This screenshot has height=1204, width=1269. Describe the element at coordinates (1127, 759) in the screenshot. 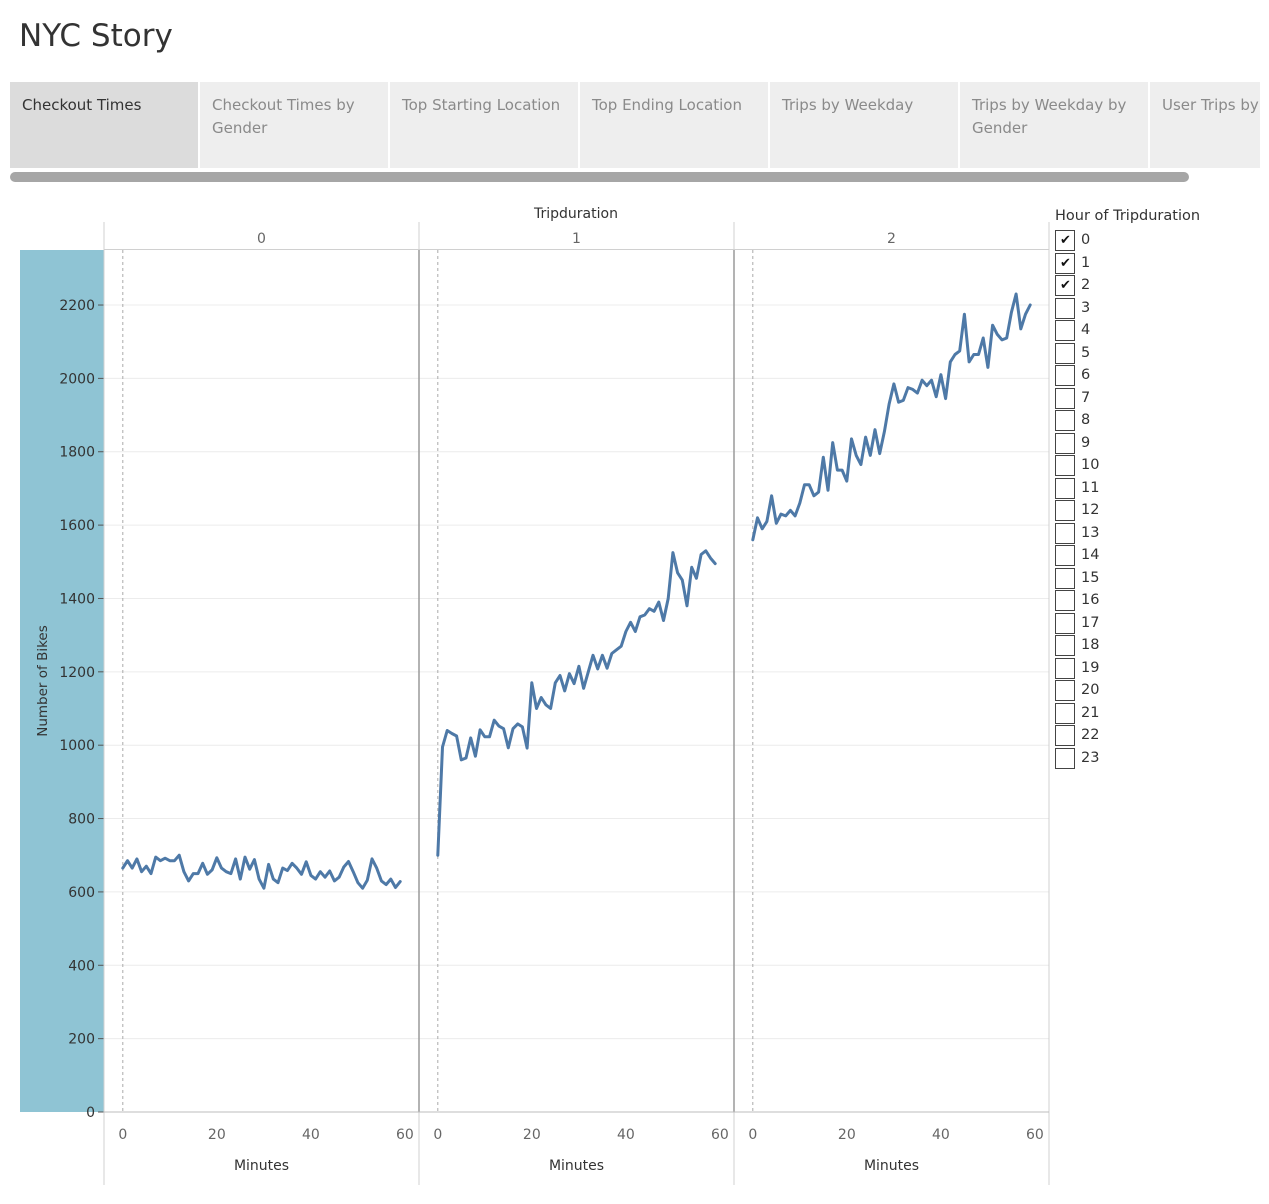

I see `legend-item-23: 23` at that location.